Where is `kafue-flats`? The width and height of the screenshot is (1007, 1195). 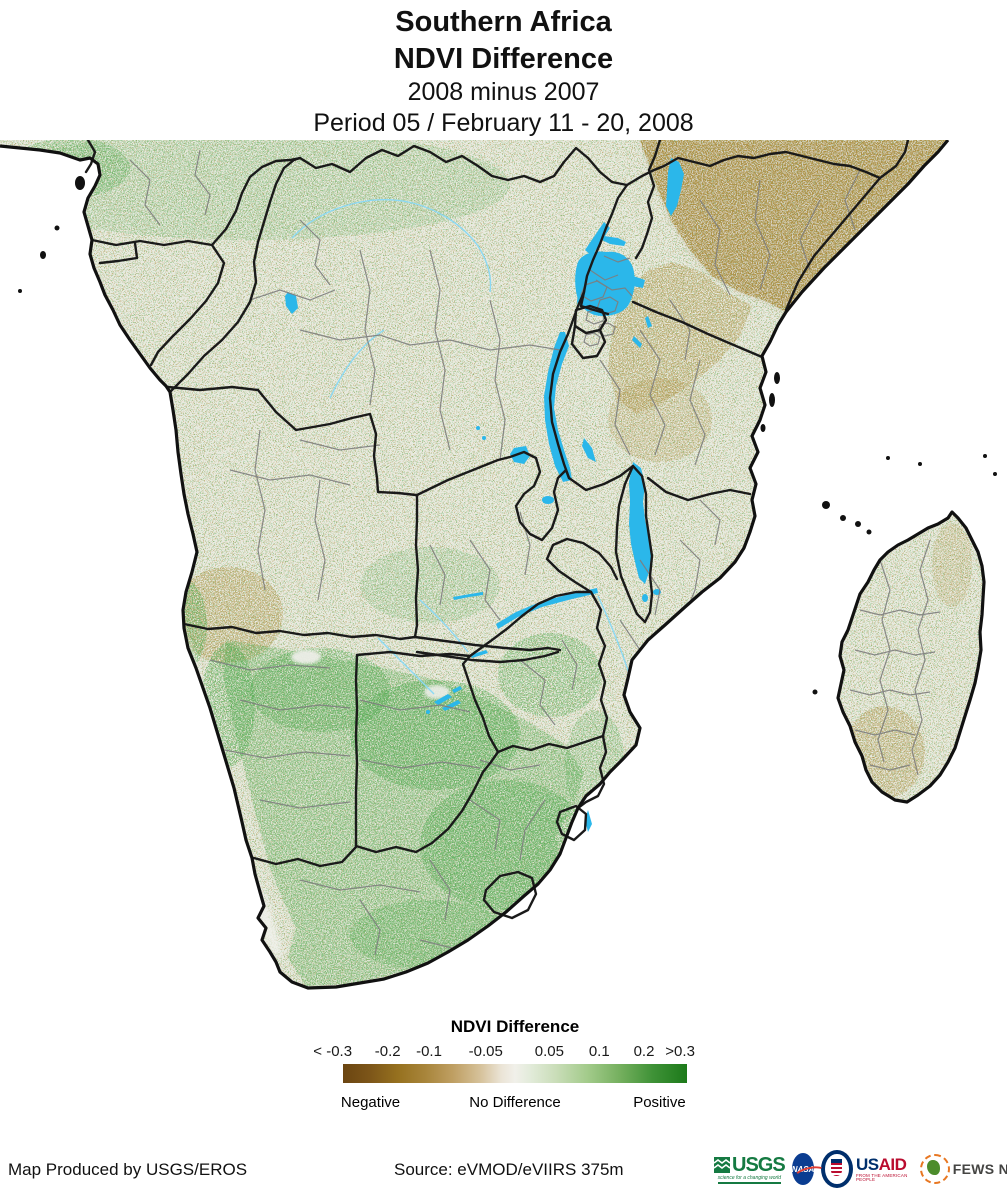
kafue-flats is located at coordinates (468, 596).